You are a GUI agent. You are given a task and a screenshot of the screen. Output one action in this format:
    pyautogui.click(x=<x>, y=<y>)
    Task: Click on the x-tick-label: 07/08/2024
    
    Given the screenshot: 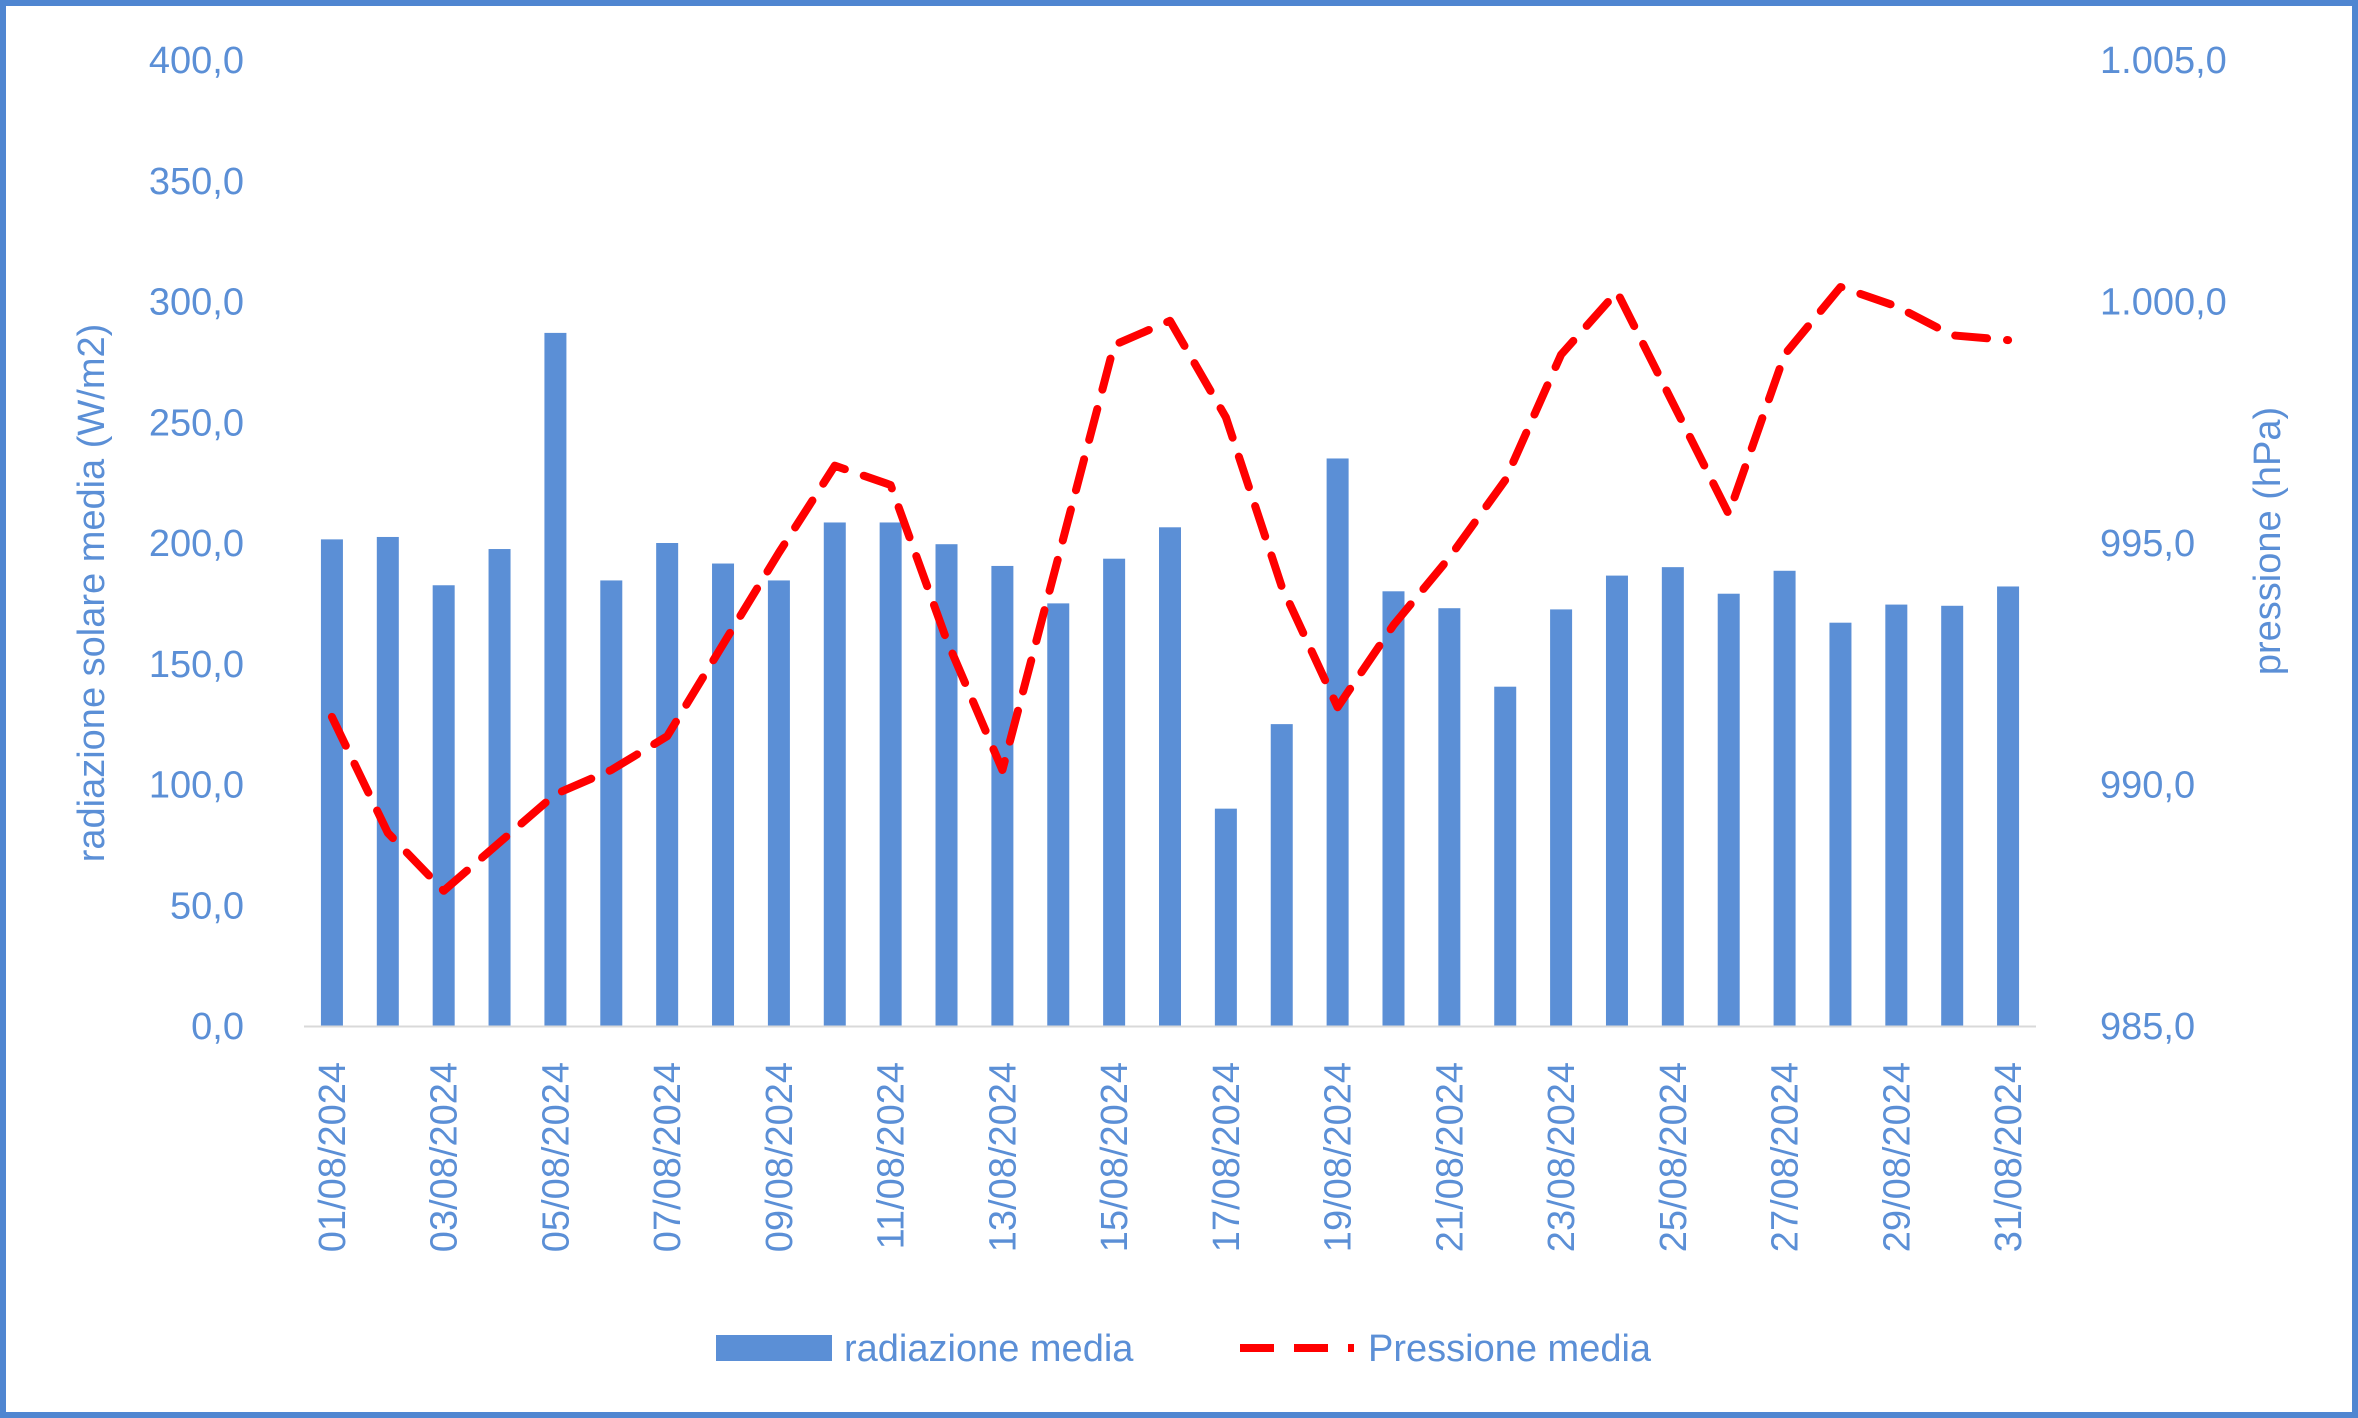 What is the action you would take?
    pyautogui.click(x=668, y=1157)
    